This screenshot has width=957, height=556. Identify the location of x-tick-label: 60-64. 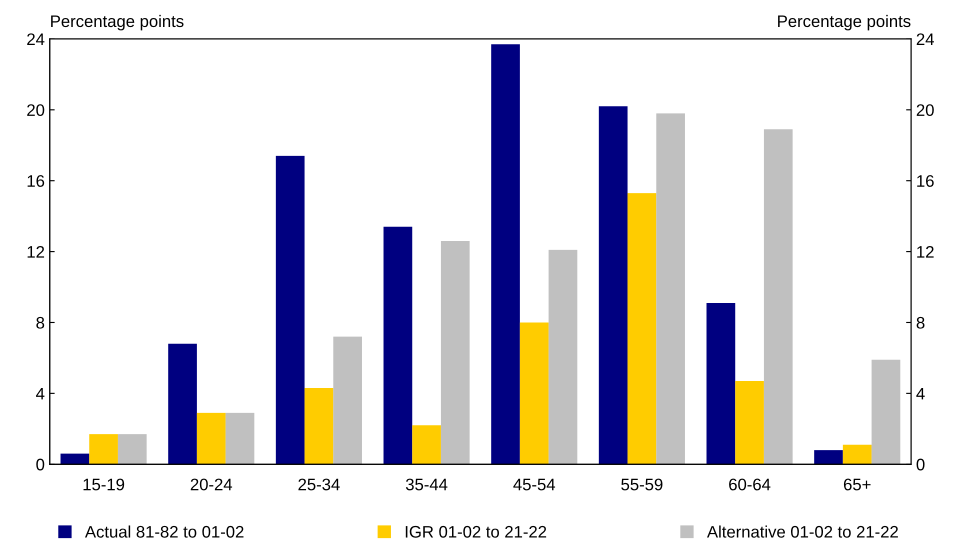
(749, 484).